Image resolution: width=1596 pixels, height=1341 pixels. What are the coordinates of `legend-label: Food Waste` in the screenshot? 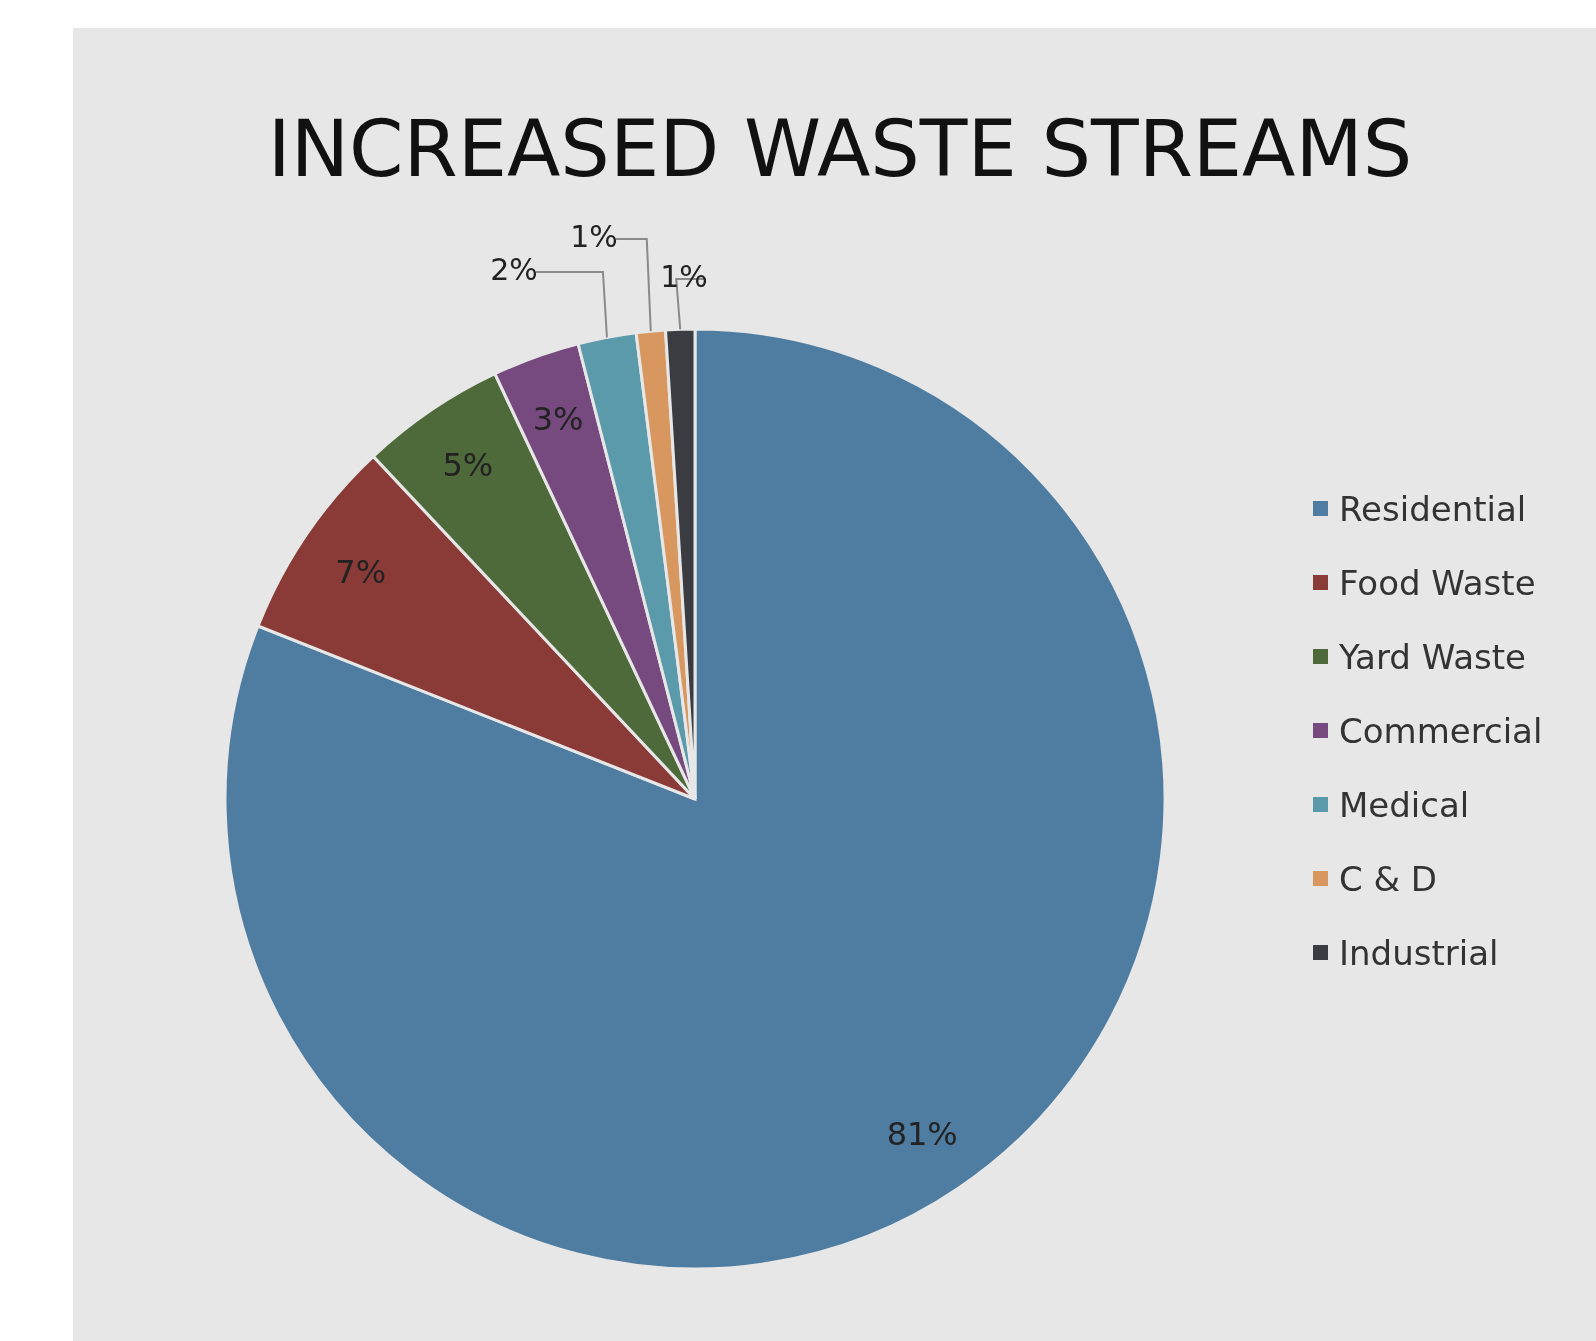 It's located at (1437, 582).